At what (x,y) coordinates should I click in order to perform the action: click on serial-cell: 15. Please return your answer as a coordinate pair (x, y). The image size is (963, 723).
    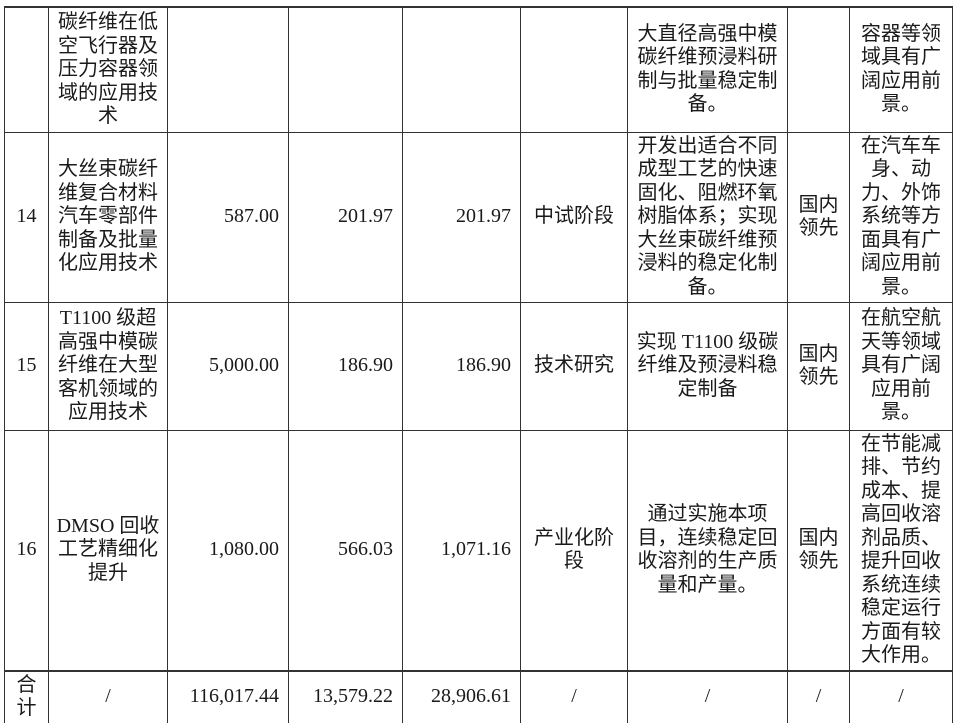
    Looking at the image, I should click on (26, 366).